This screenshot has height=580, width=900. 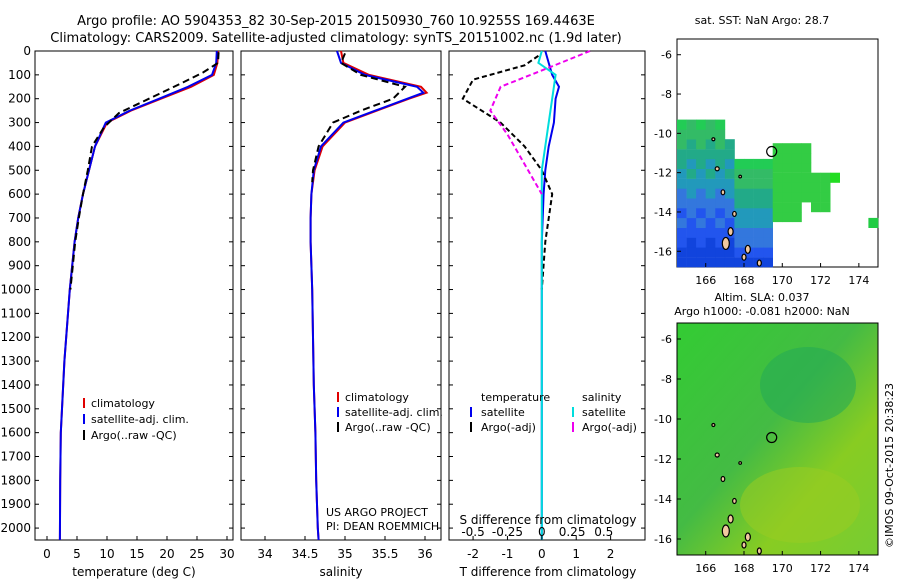 What do you see at coordinates (602, 397) in the screenshot?
I see `difference-legend-salinity: salinity` at bounding box center [602, 397].